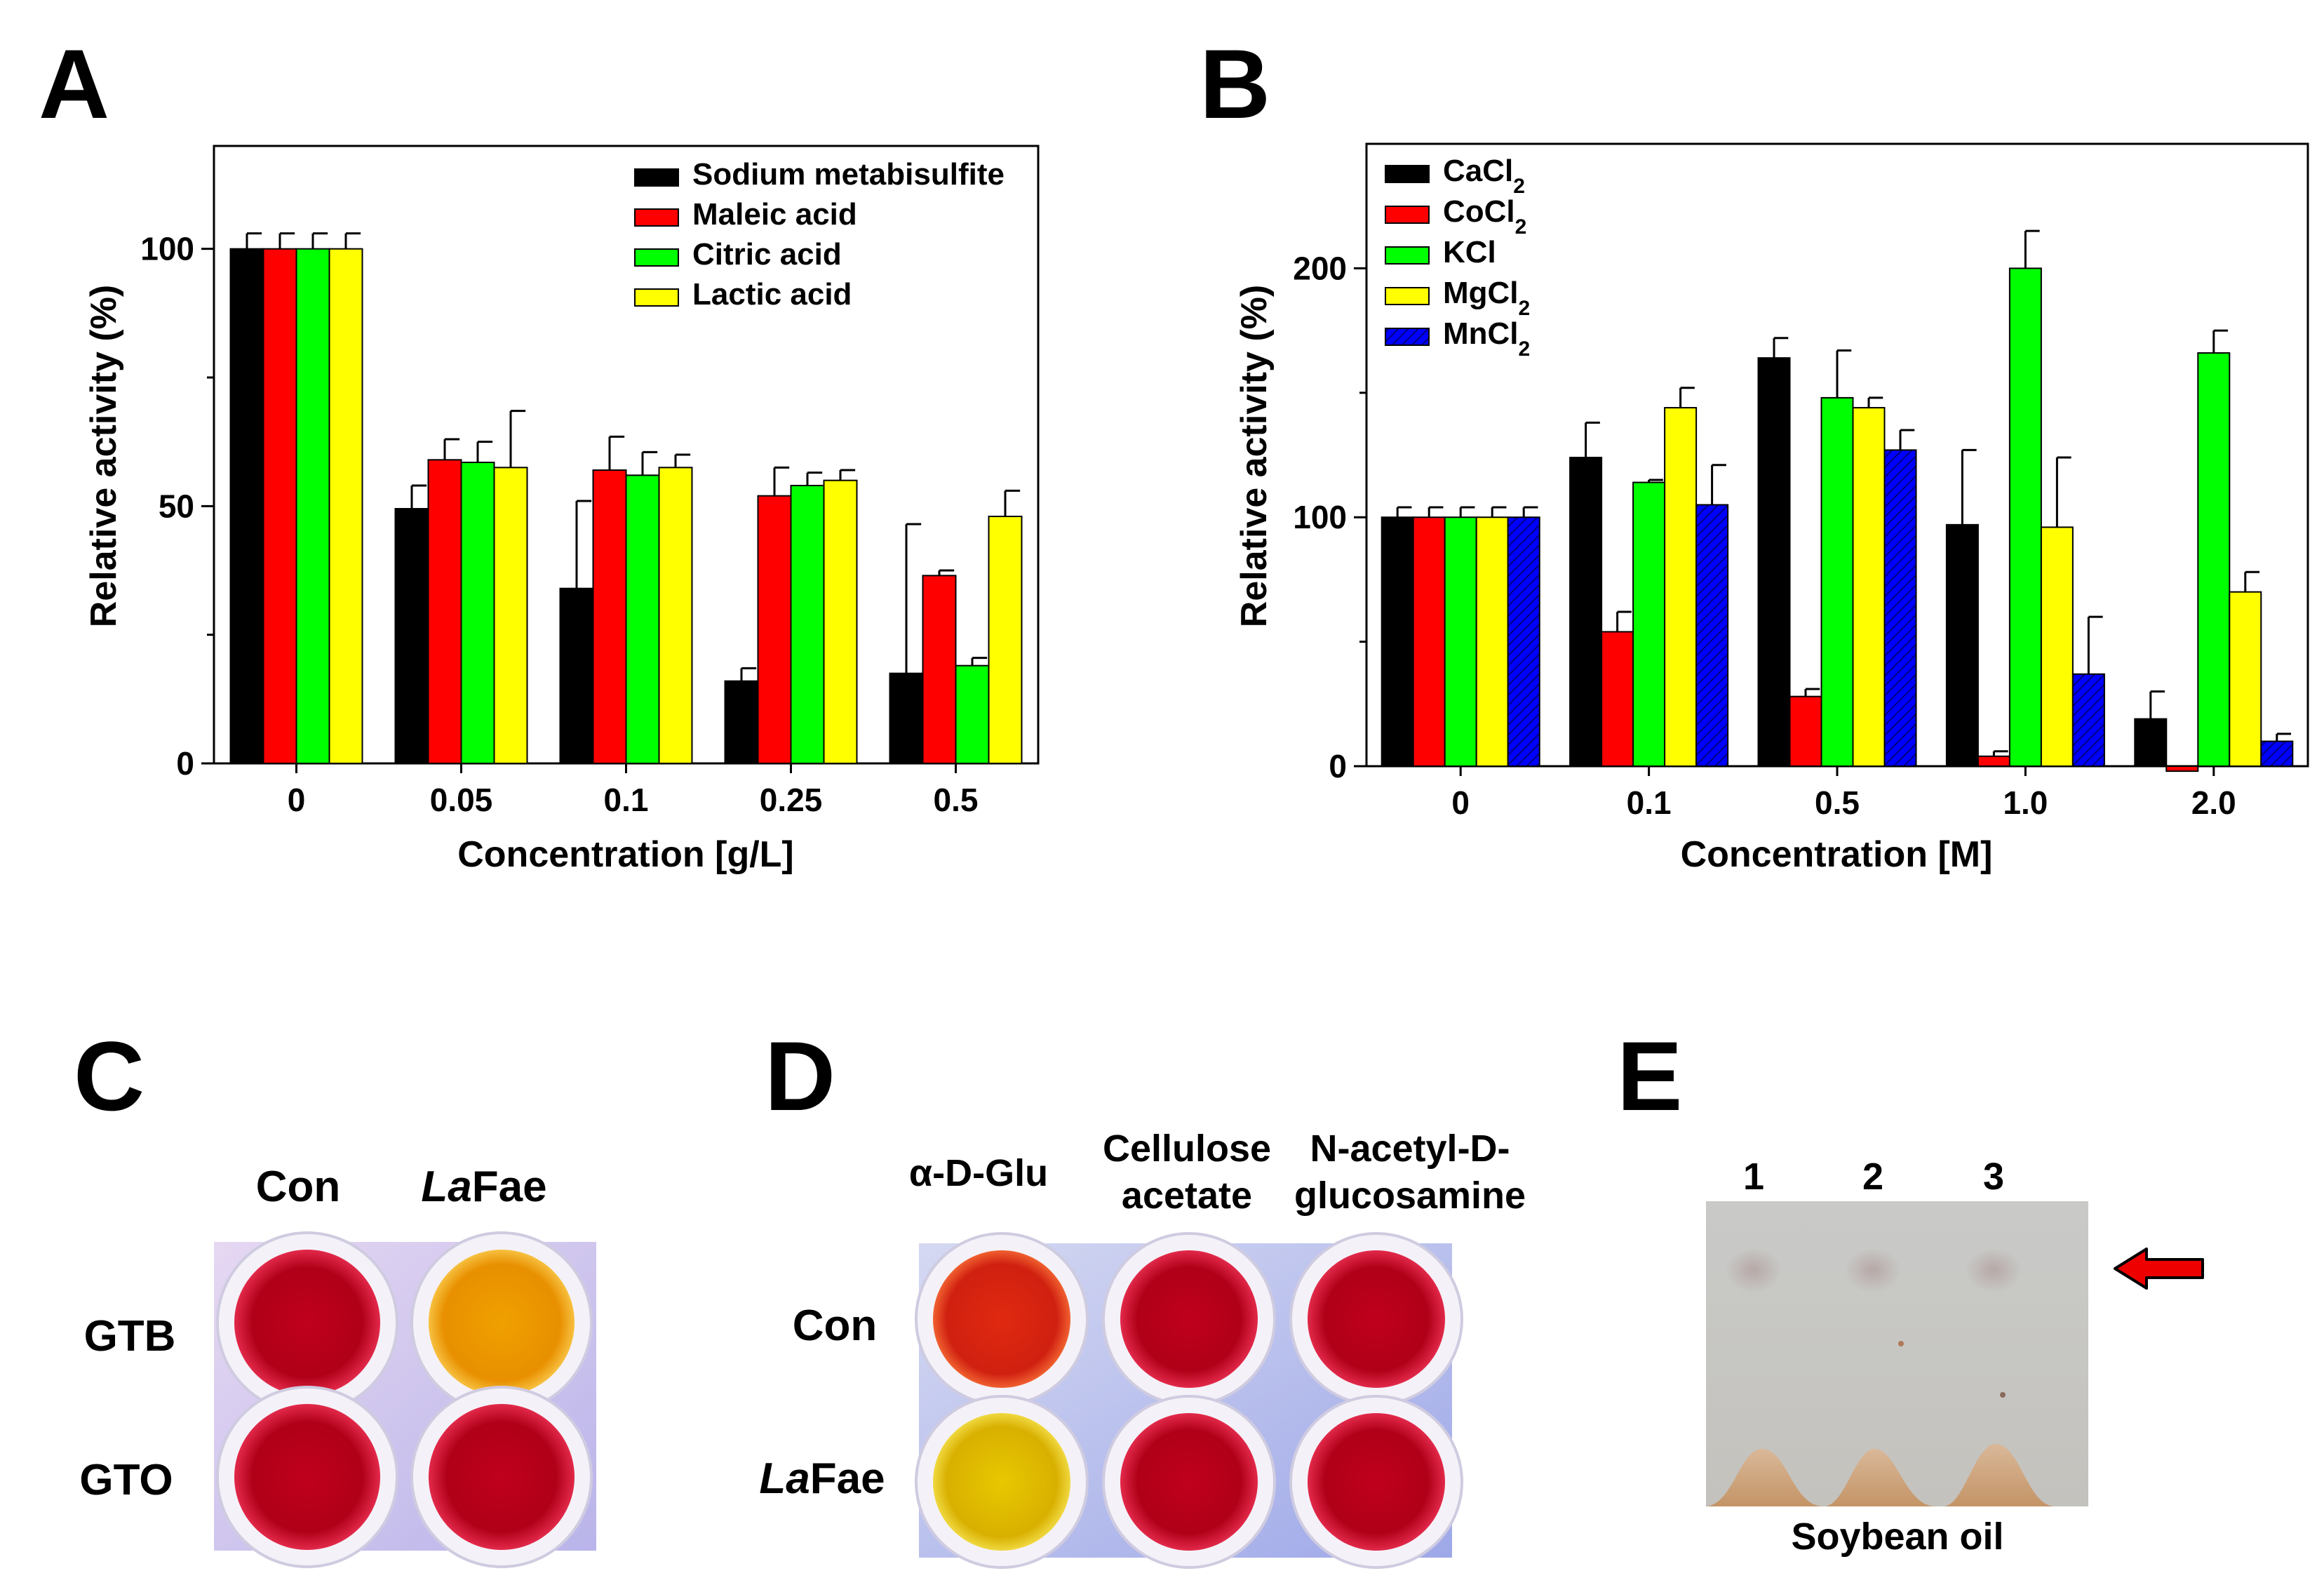 The height and width of the screenshot is (1578, 2324). What do you see at coordinates (1586, 612) in the screenshot?
I see `bar-cacl2-0.1` at bounding box center [1586, 612].